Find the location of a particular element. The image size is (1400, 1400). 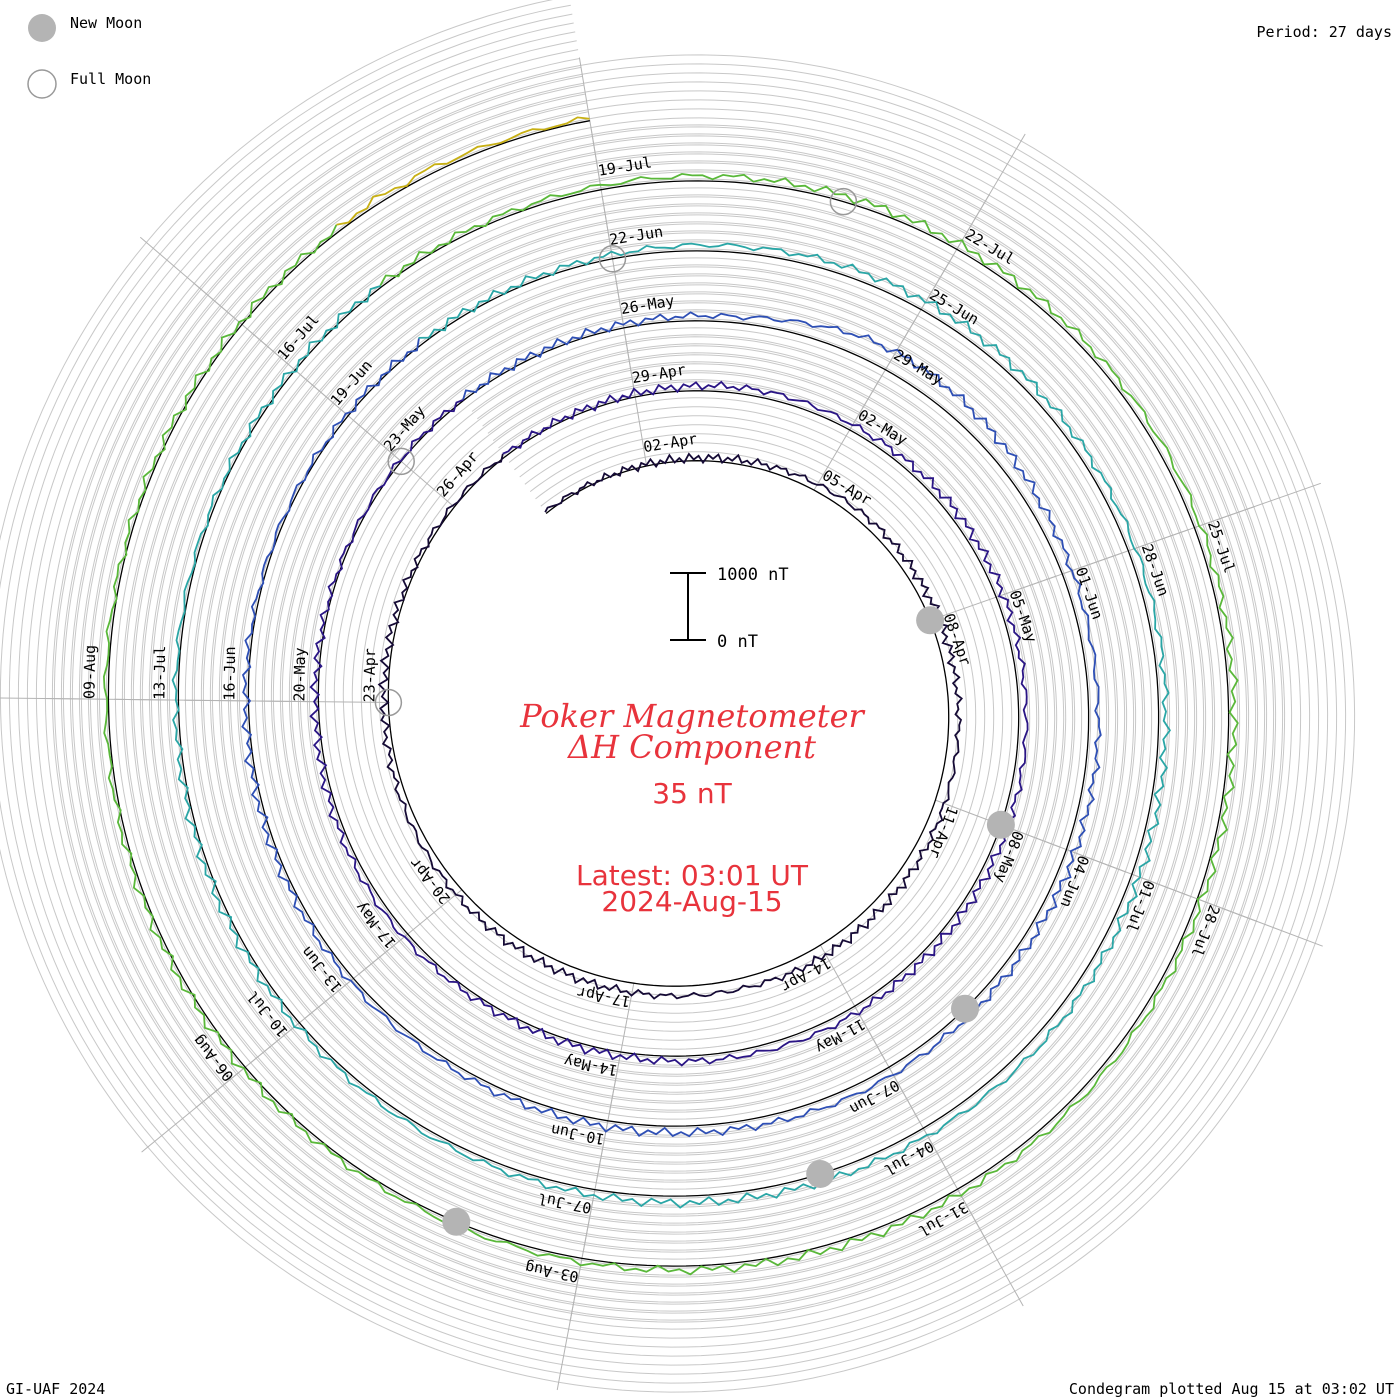

date-label: 13-Jul is located at coordinates (159, 673).